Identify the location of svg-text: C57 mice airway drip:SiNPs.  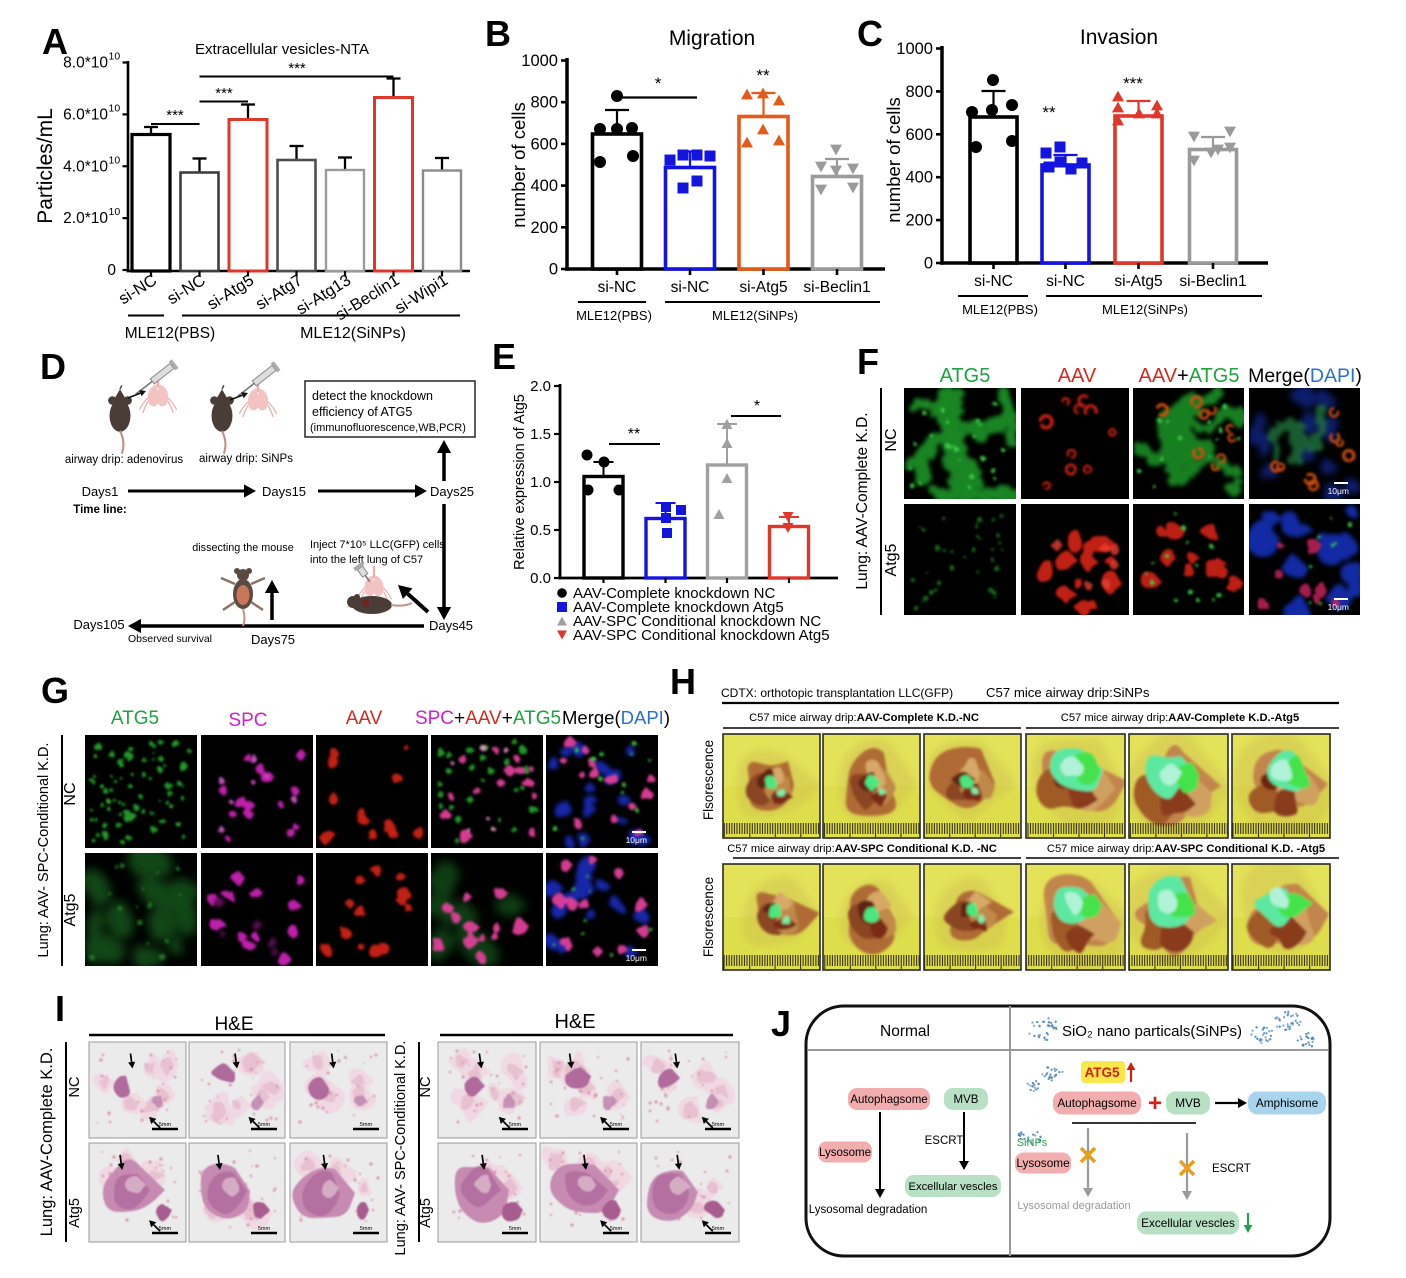
(1068, 692).